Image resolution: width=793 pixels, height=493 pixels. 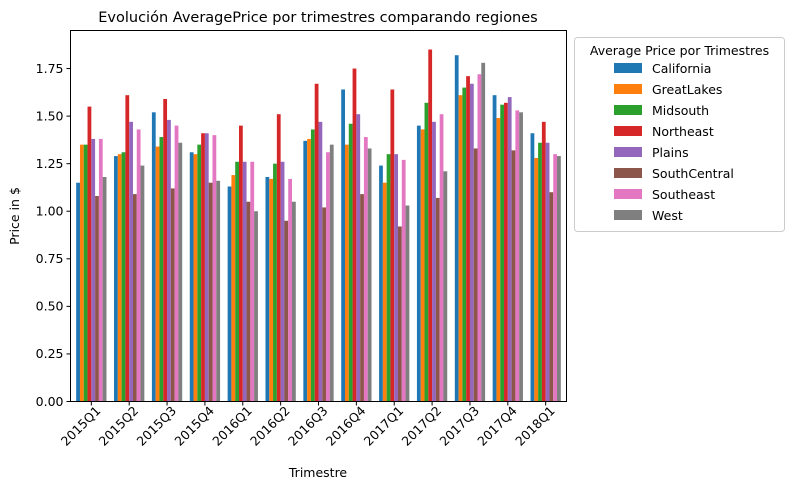 I want to click on bar-northeast-2016q2, so click(x=278, y=258).